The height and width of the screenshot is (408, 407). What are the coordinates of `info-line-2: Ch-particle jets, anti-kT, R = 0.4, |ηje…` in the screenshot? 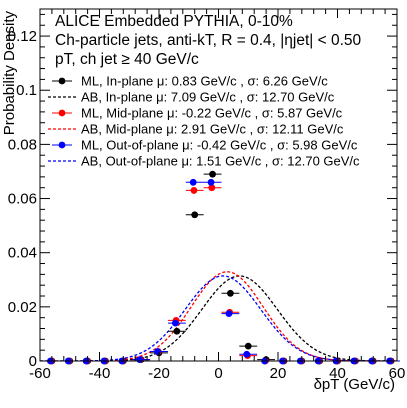 It's located at (208, 40).